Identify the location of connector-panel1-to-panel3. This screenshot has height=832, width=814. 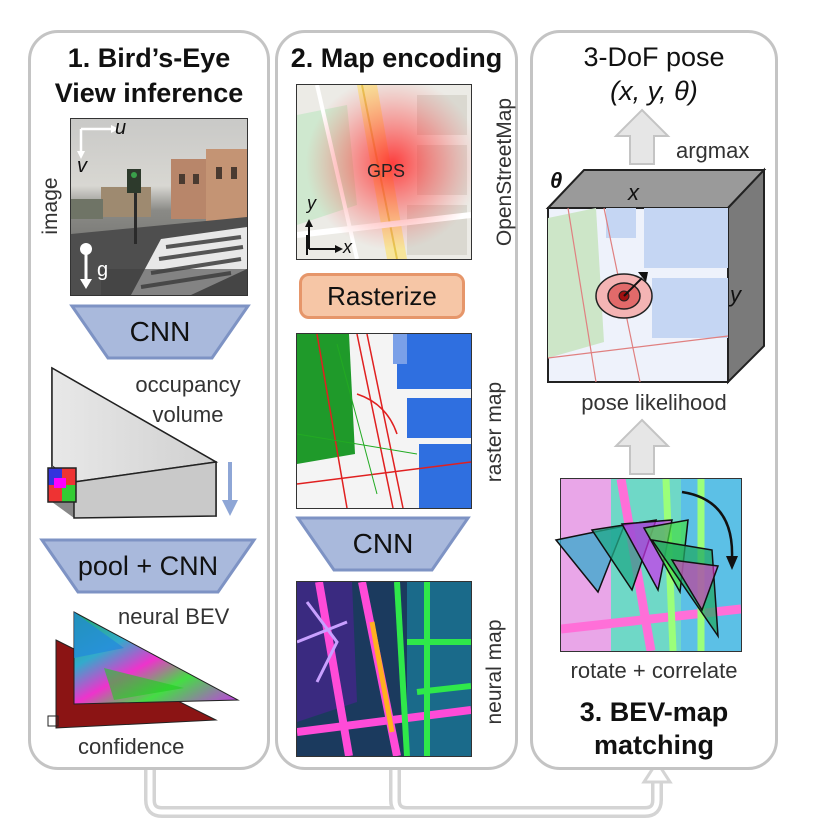
(403, 792).